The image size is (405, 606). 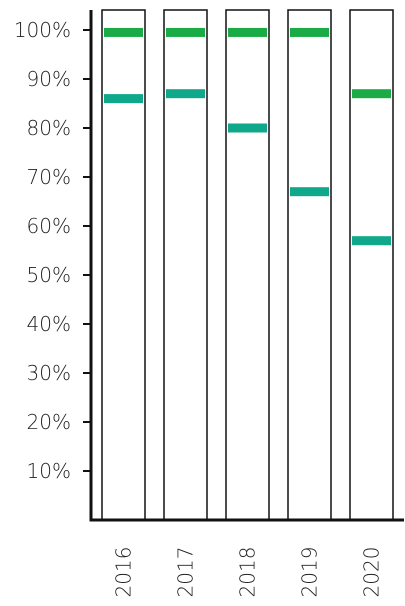 I want to click on y-tick-label-90: 90%, so click(x=49, y=79).